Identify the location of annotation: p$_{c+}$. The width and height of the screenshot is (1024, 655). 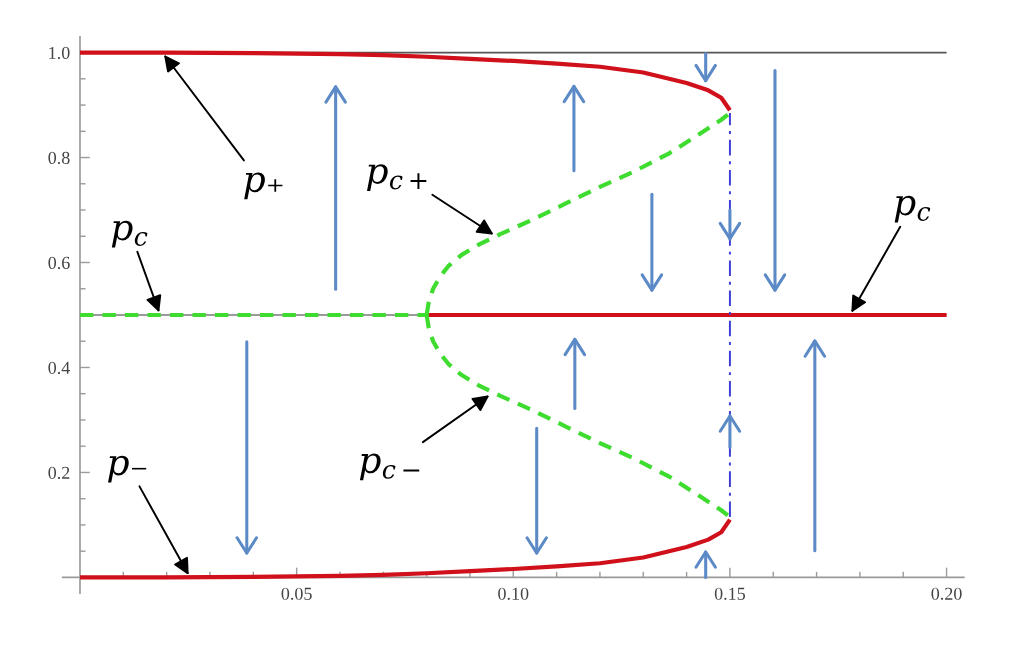
(397, 177).